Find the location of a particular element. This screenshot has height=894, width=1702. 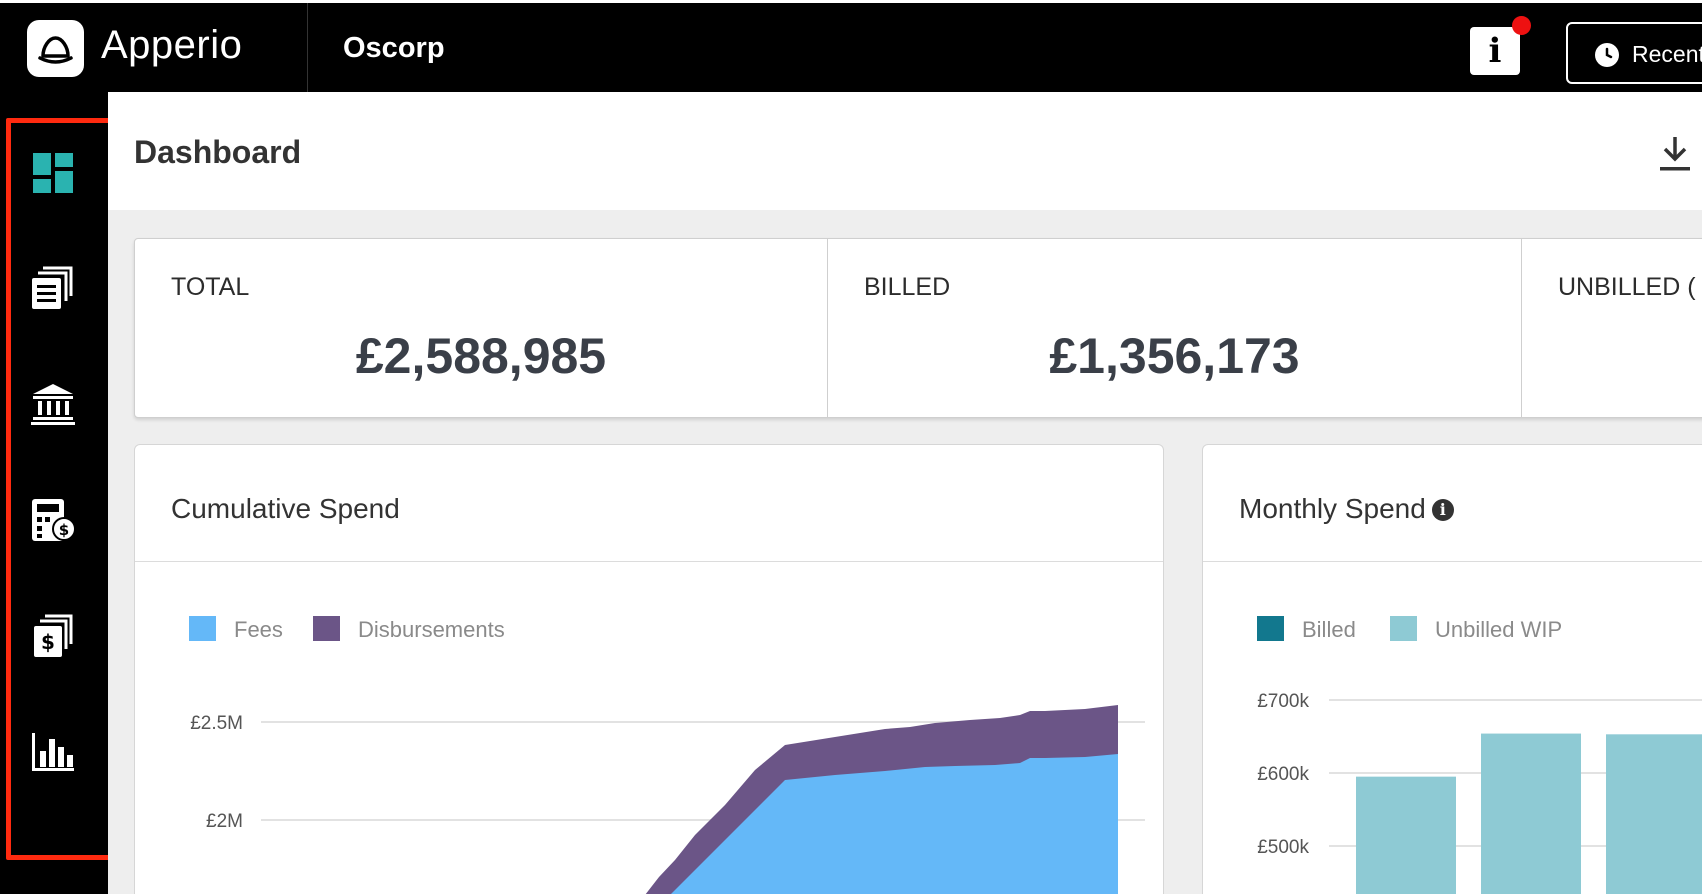

legend-swatch-fees is located at coordinates (202, 628).